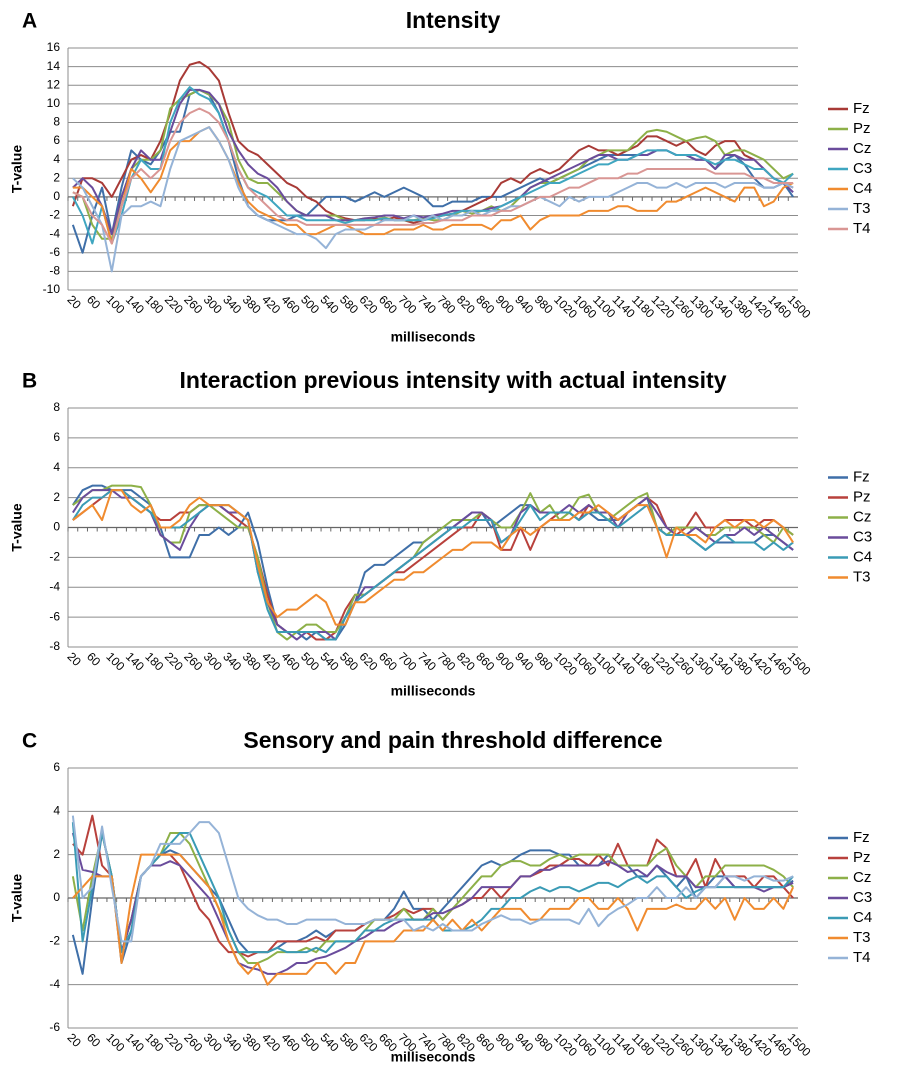 Image resolution: width=904 pixels, height=1068 pixels. What do you see at coordinates (452, 740) in the screenshot?
I see `chart-title: Sensory and pain threshold difference` at bounding box center [452, 740].